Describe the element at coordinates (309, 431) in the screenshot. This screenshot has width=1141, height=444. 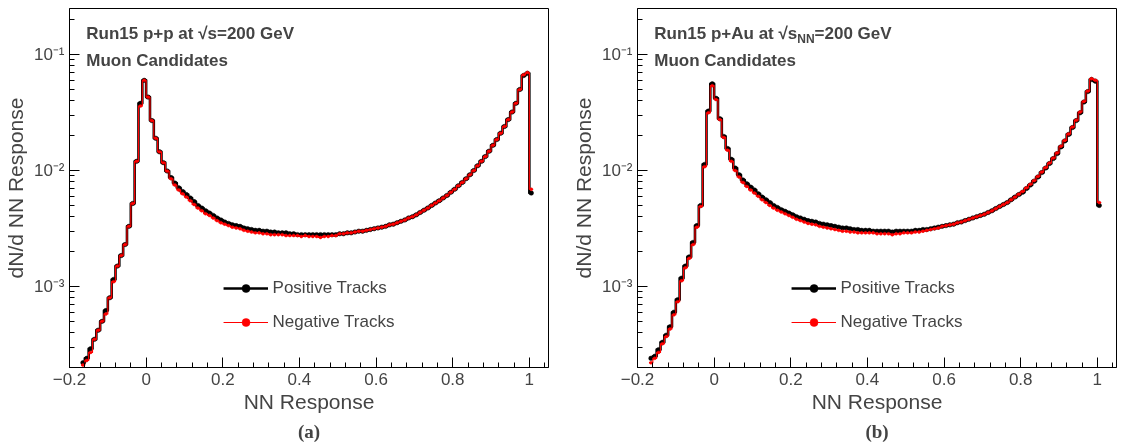
I see `text: (a)` at that location.